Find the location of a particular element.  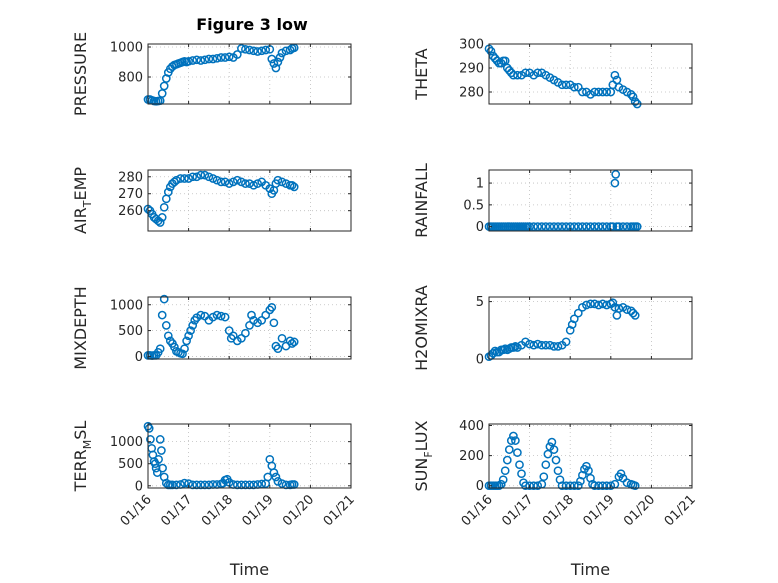

y-tick-label: 270 is located at coordinates (130, 194).